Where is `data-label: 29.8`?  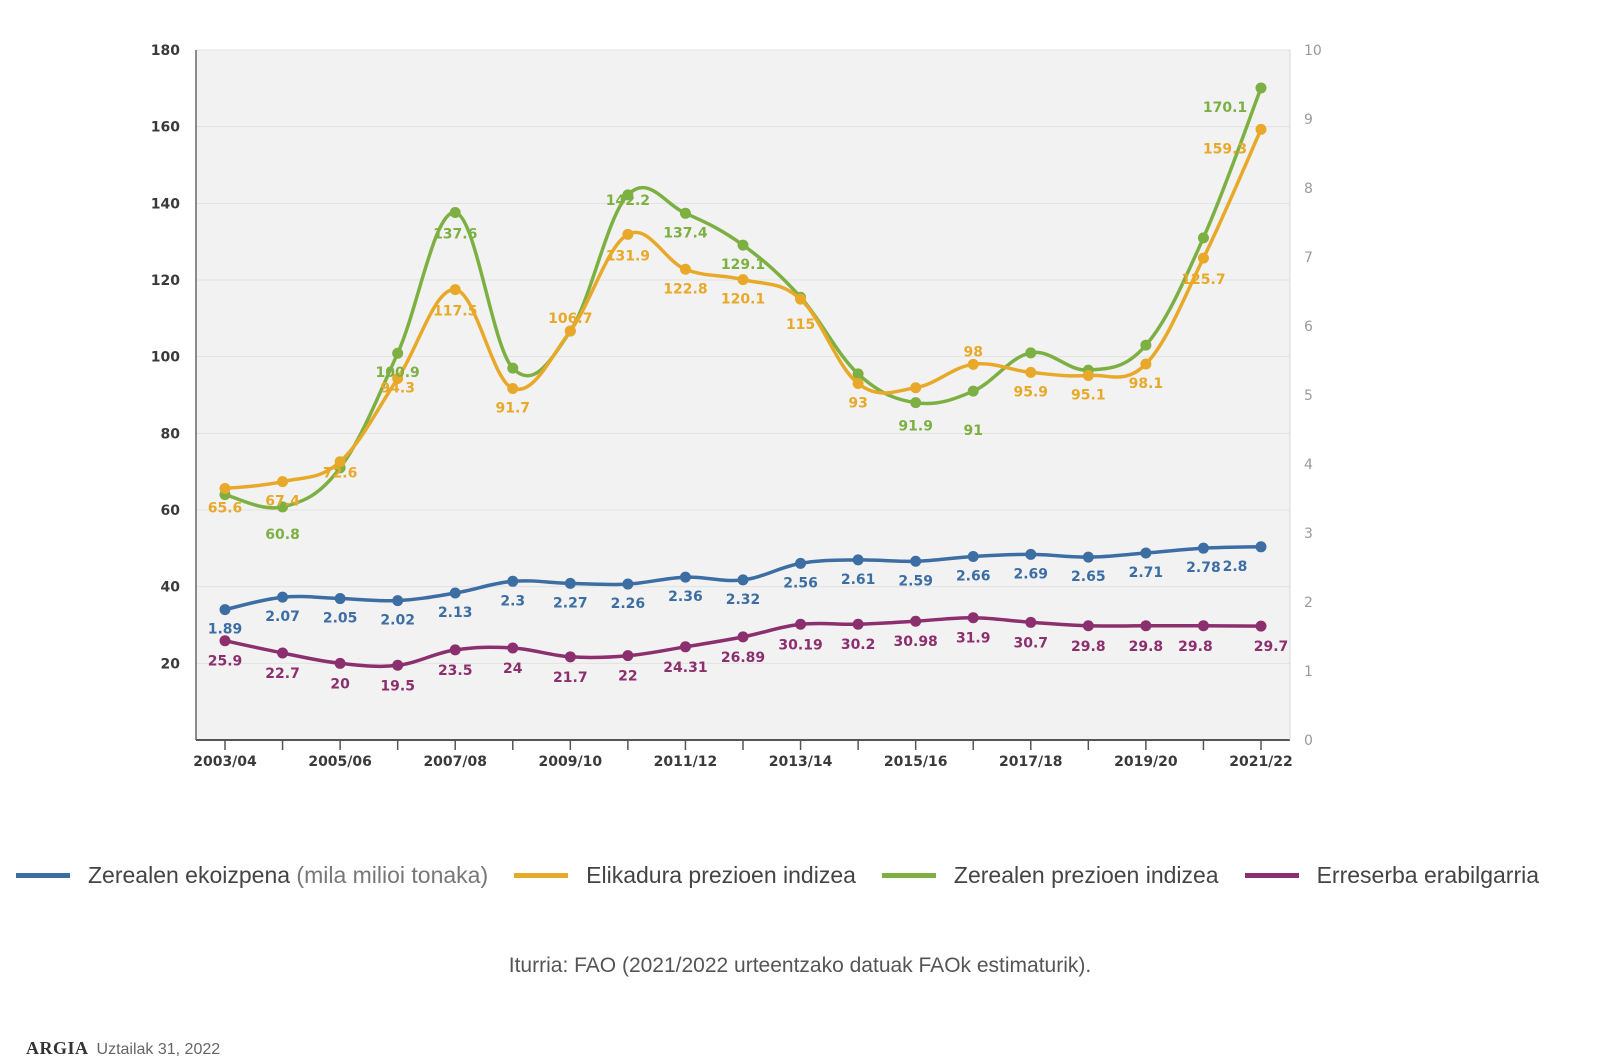
data-label: 29.8 is located at coordinates (1146, 647).